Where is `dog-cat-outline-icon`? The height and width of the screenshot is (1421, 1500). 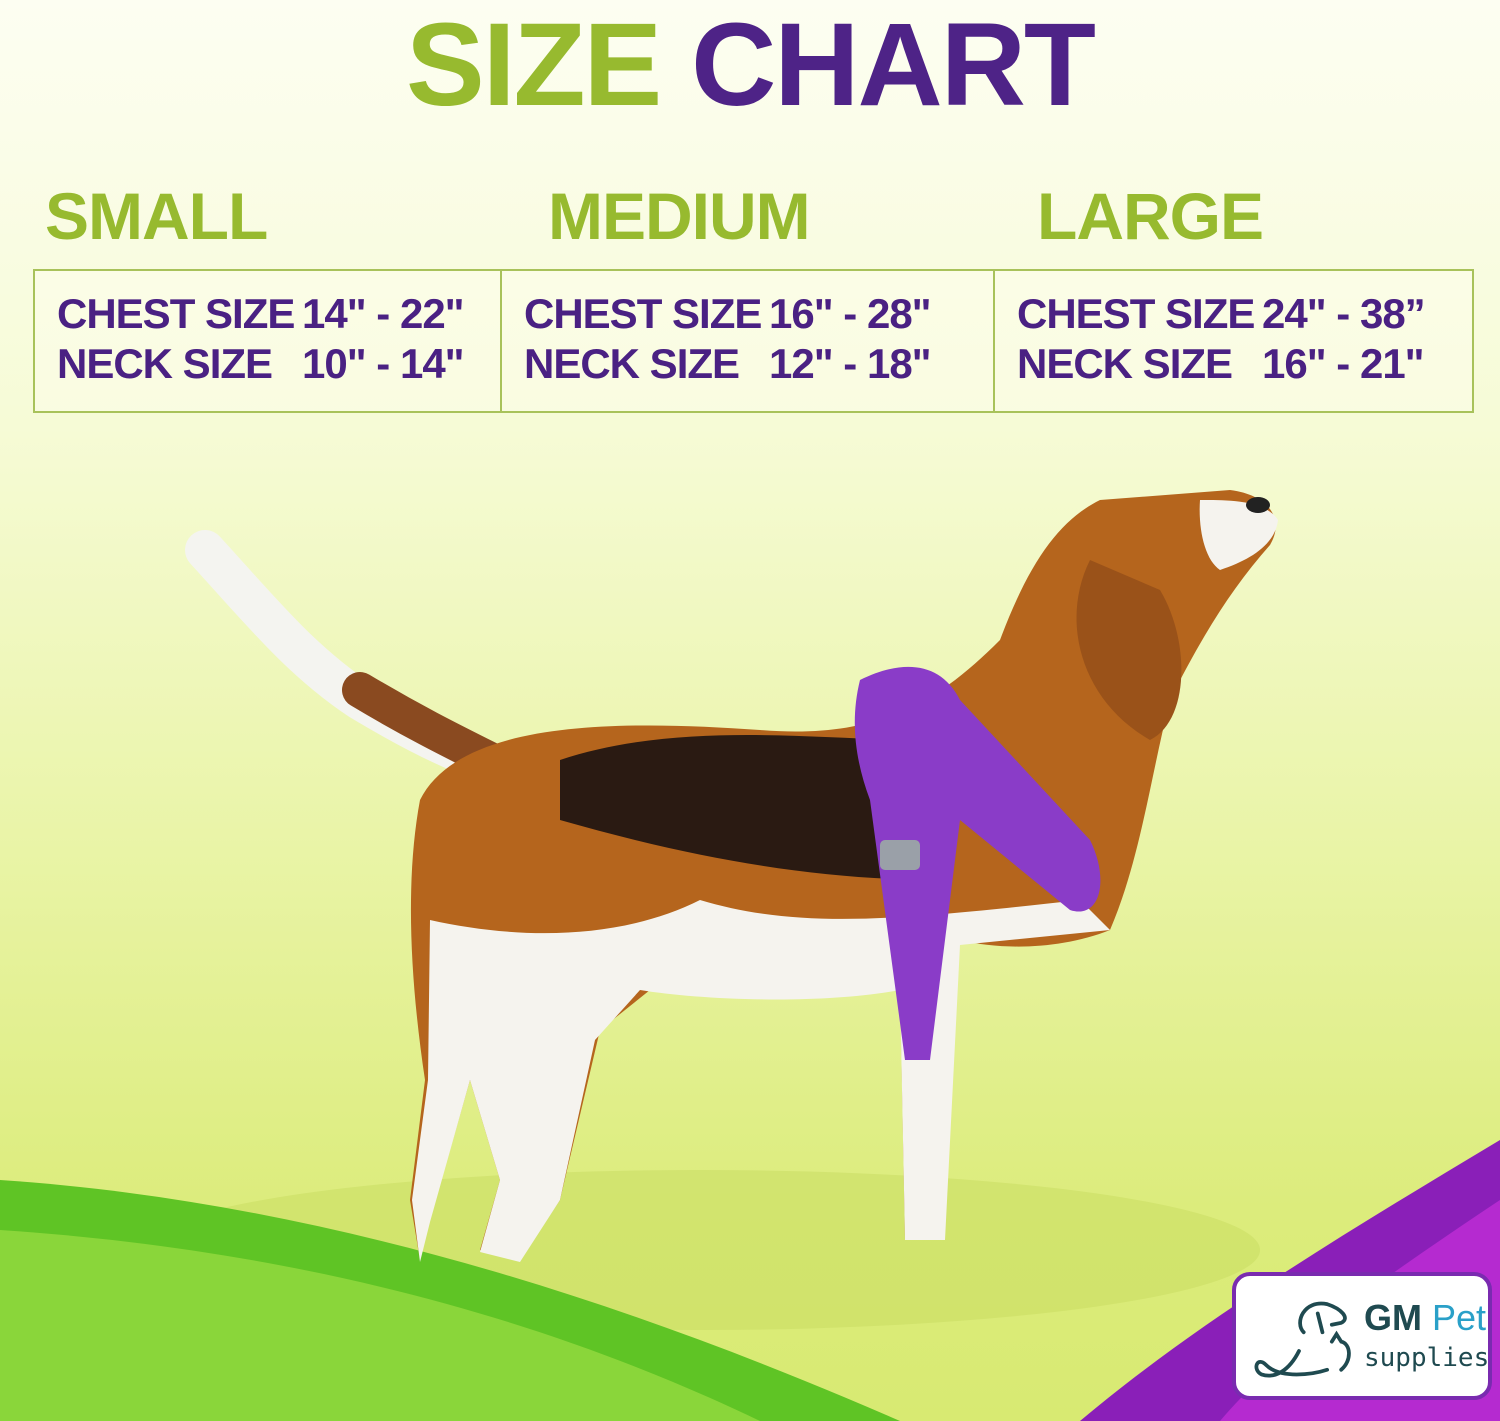 dog-cat-outline-icon is located at coordinates (1302, 1339).